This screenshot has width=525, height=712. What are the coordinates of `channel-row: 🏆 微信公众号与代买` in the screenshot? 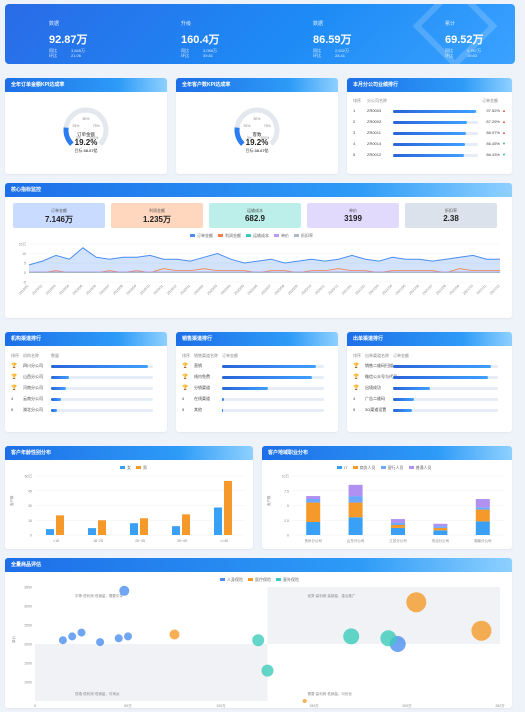 It's located at (429, 378).